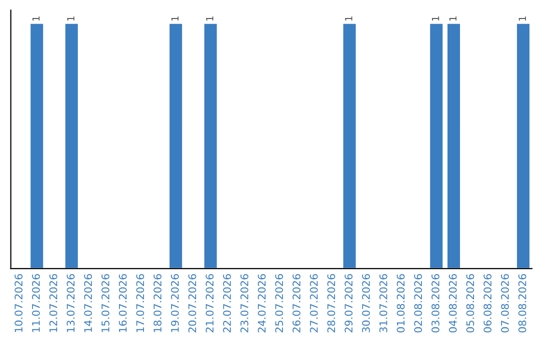  Describe the element at coordinates (105, 303) in the screenshot. I see `x-tick-label: 15.07.2026` at that location.